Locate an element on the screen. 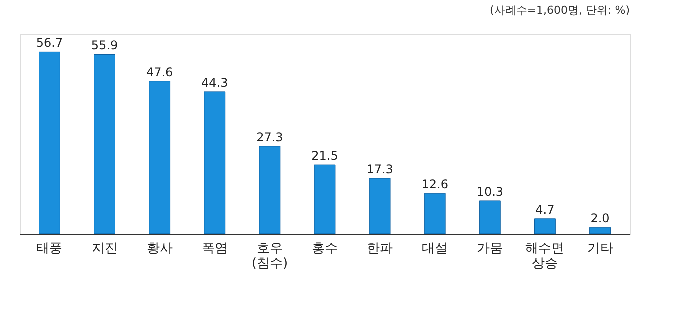  x-tick-label: 폭염 is located at coordinates (215, 249).